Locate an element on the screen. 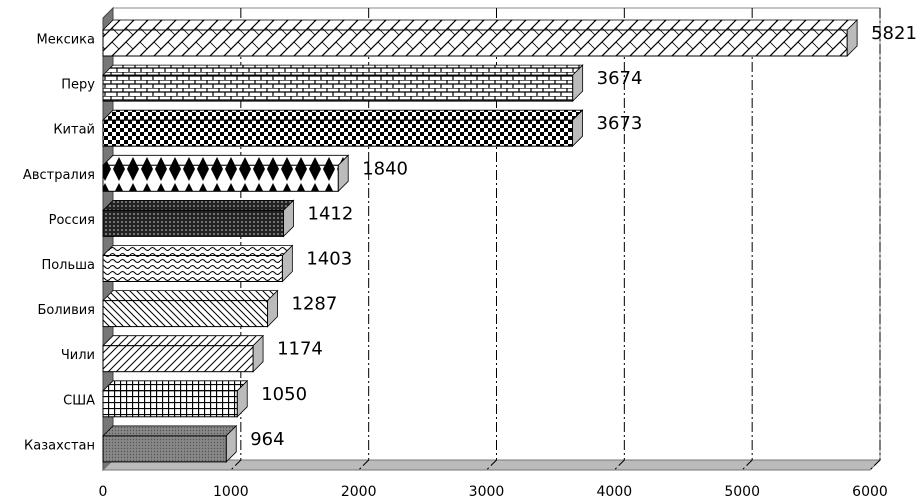 Image resolution: width=916 pixels, height=501 pixels. category-label: Австралия is located at coordinates (59, 175).